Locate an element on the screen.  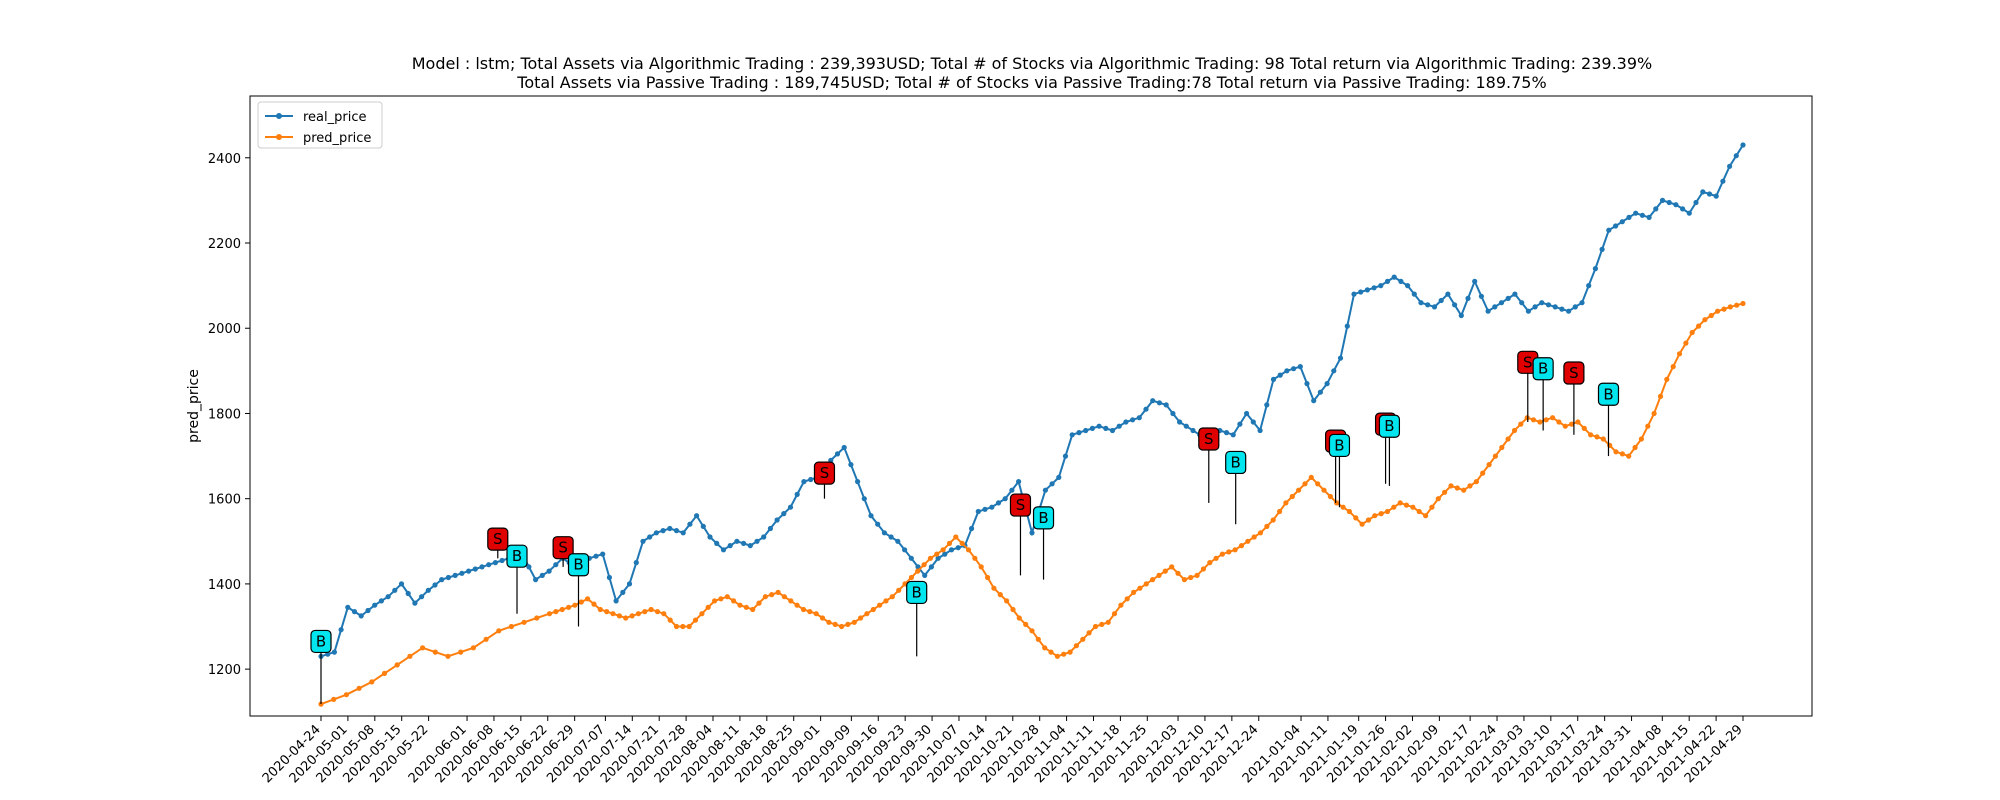
marker-label: B is located at coordinates (517, 556).